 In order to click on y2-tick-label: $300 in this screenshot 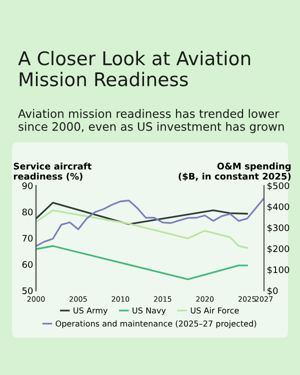, I will do `click(279, 228)`.